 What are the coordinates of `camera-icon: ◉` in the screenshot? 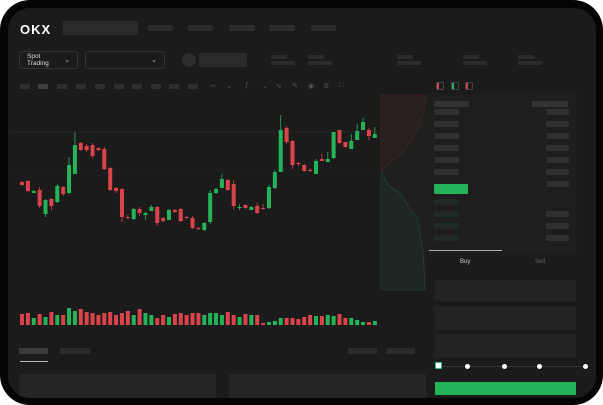 It's located at (311, 86).